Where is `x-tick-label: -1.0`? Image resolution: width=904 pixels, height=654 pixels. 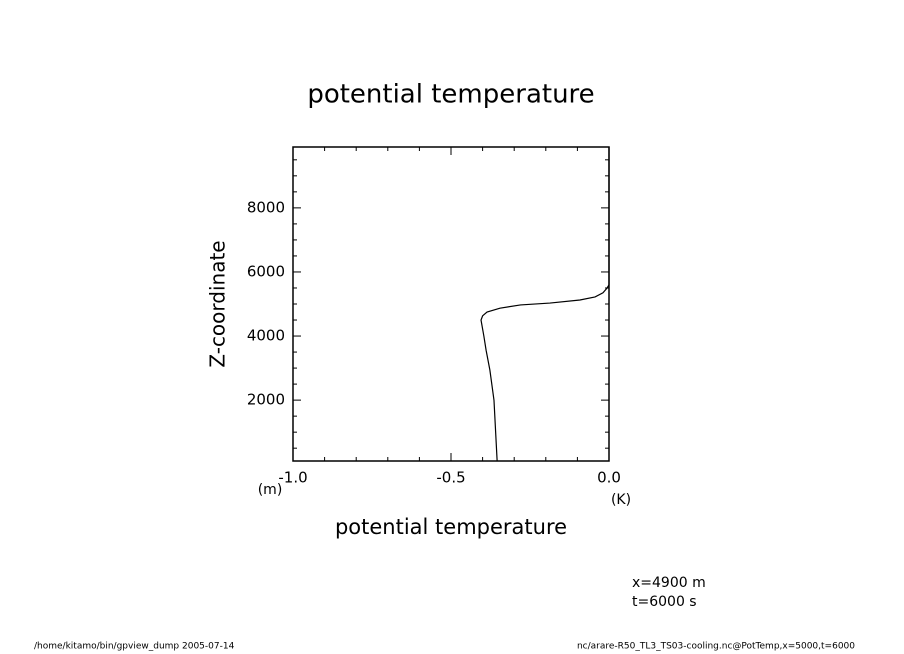 x-tick-label: -1.0 is located at coordinates (292, 478).